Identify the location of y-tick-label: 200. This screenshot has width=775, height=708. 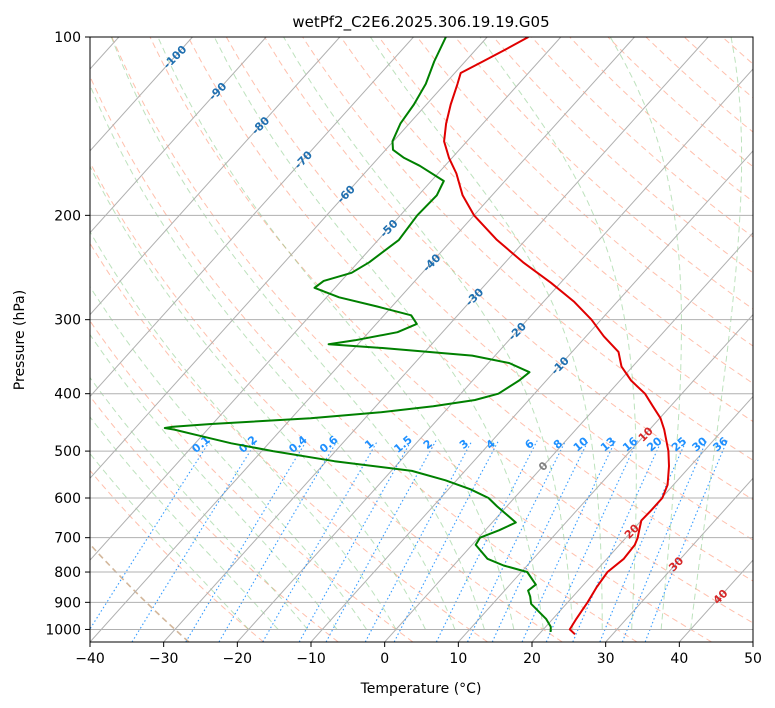
(67, 216).